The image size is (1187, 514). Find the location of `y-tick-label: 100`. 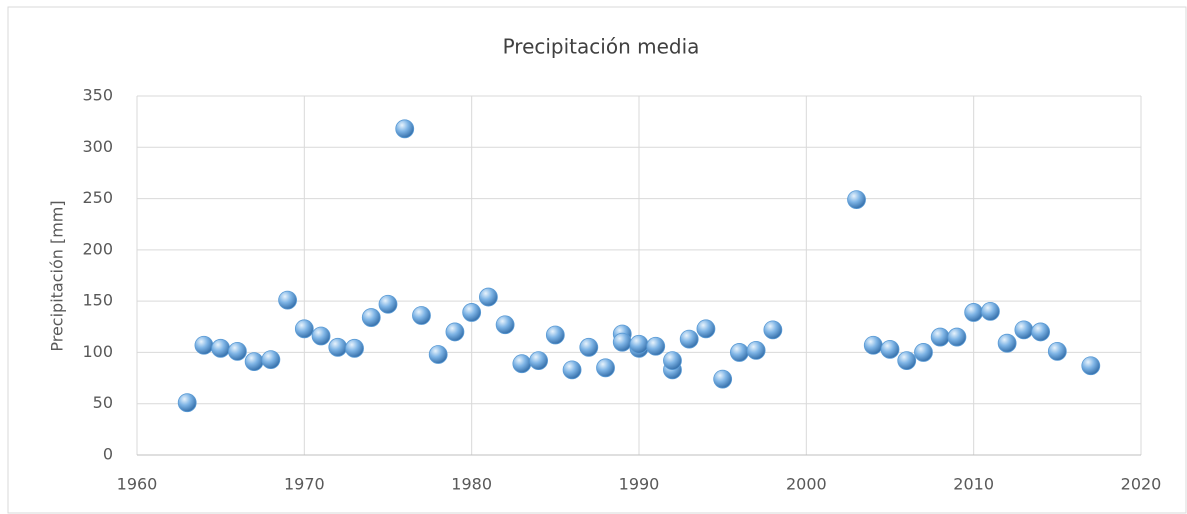

y-tick-label: 100 is located at coordinates (97, 351).